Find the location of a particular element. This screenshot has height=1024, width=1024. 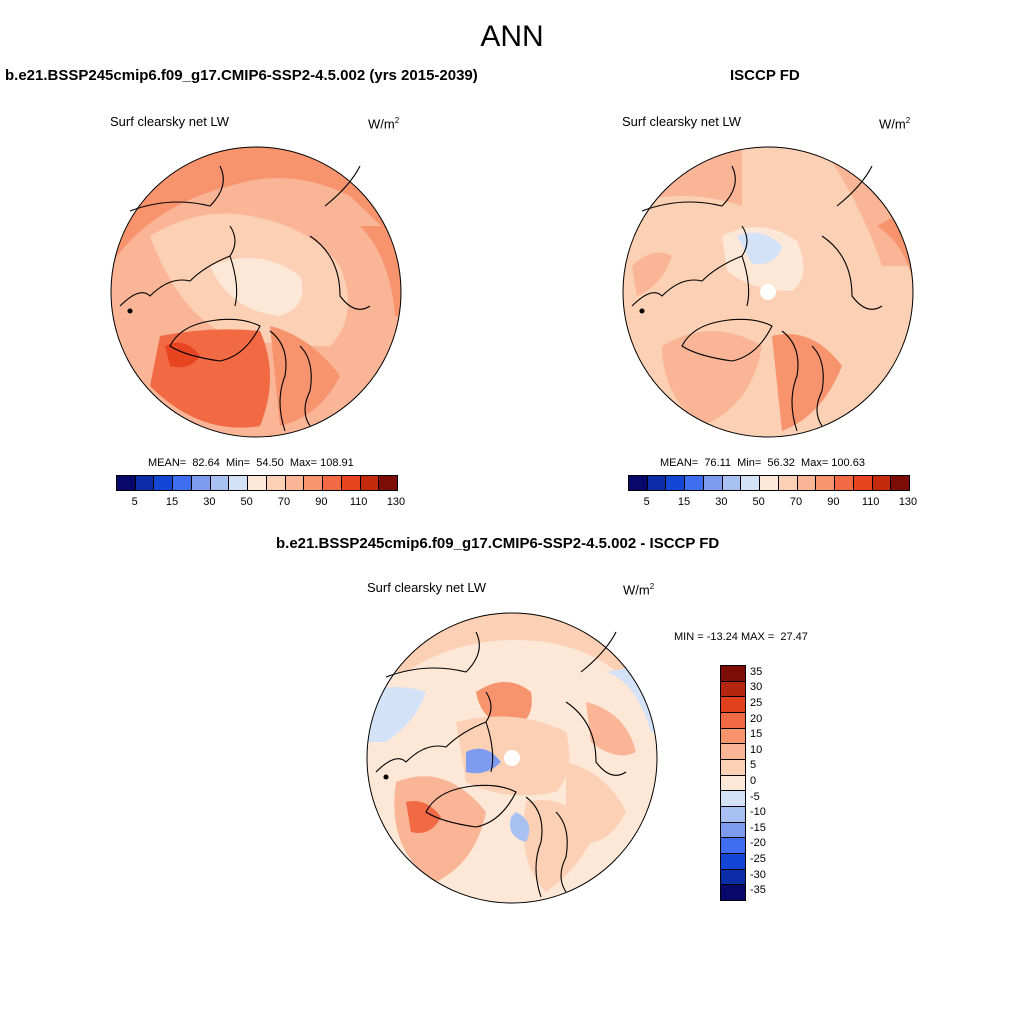

model-colorbar-tick-label: 30 is located at coordinates (209, 502).